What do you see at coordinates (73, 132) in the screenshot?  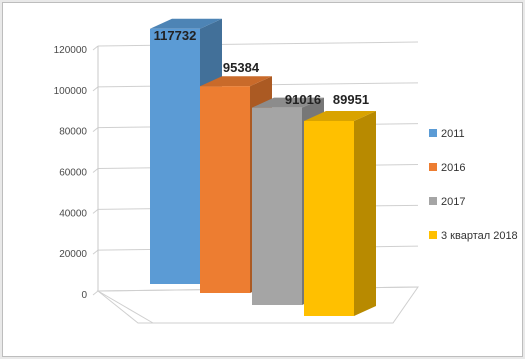 I see `y-tick-label: 80000` at bounding box center [73, 132].